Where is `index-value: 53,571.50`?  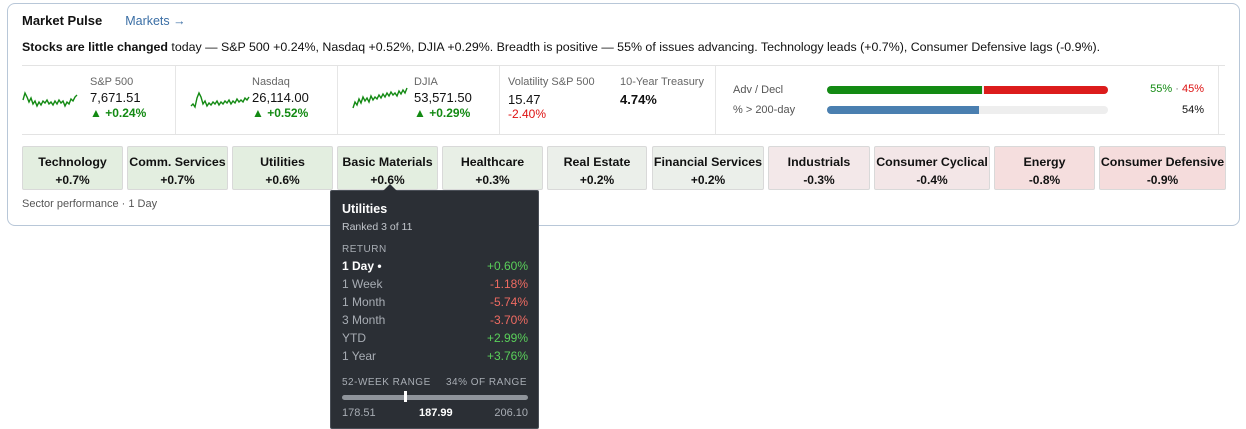
index-value: 53,571.50 is located at coordinates (443, 97).